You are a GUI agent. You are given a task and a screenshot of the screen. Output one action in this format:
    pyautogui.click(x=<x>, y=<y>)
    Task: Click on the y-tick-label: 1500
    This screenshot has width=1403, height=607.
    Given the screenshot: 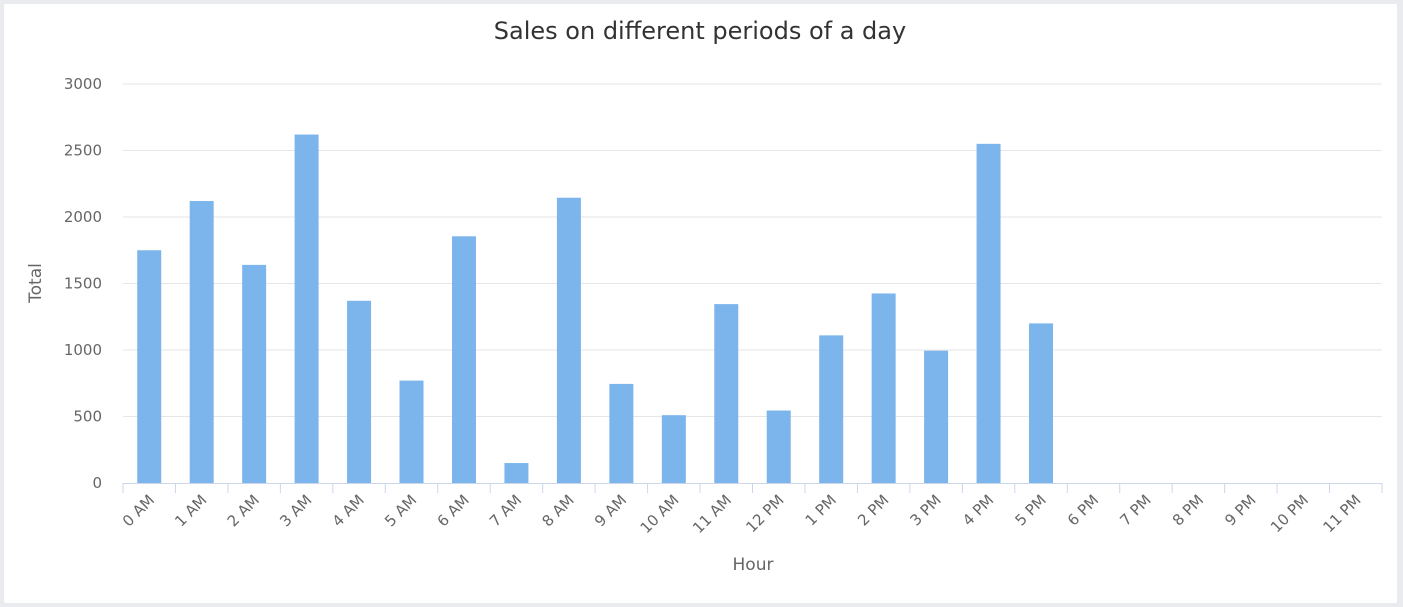 What is the action you would take?
    pyautogui.click(x=83, y=284)
    